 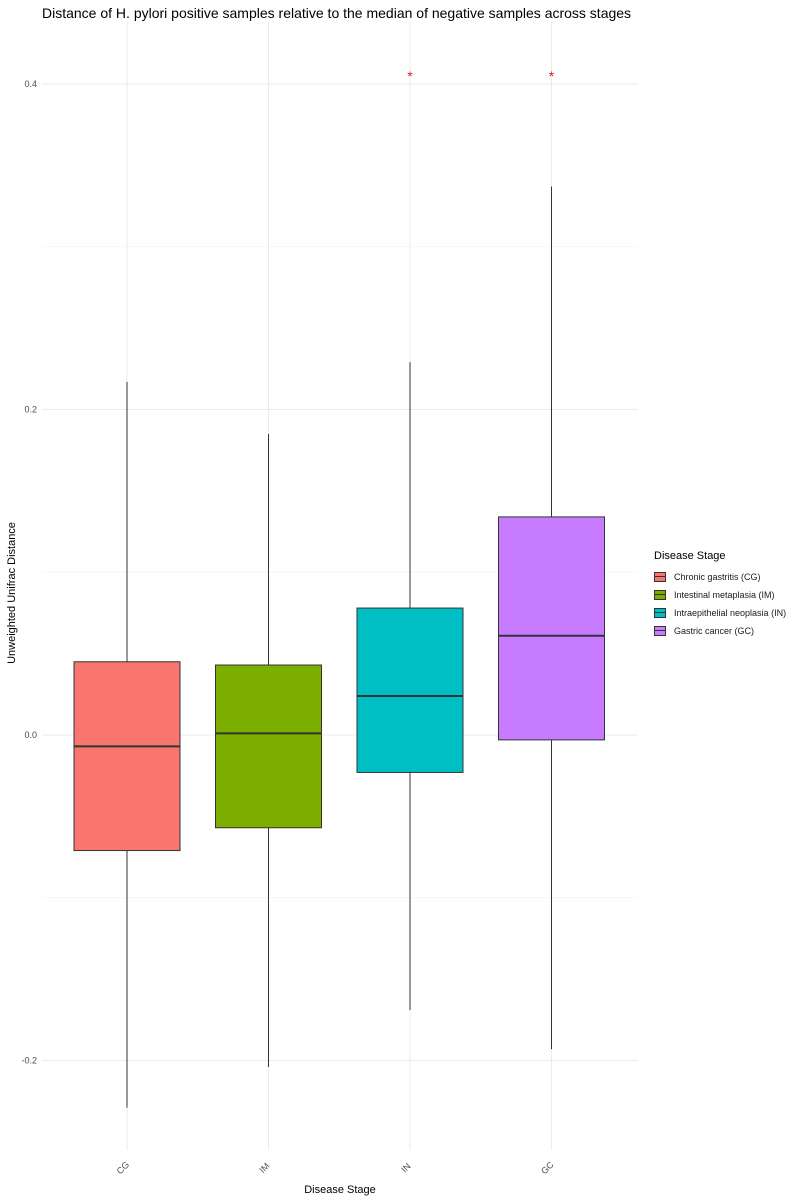 What do you see at coordinates (12, 593) in the screenshot?
I see `y-axis-title: Unweighted Unifrac Distance` at bounding box center [12, 593].